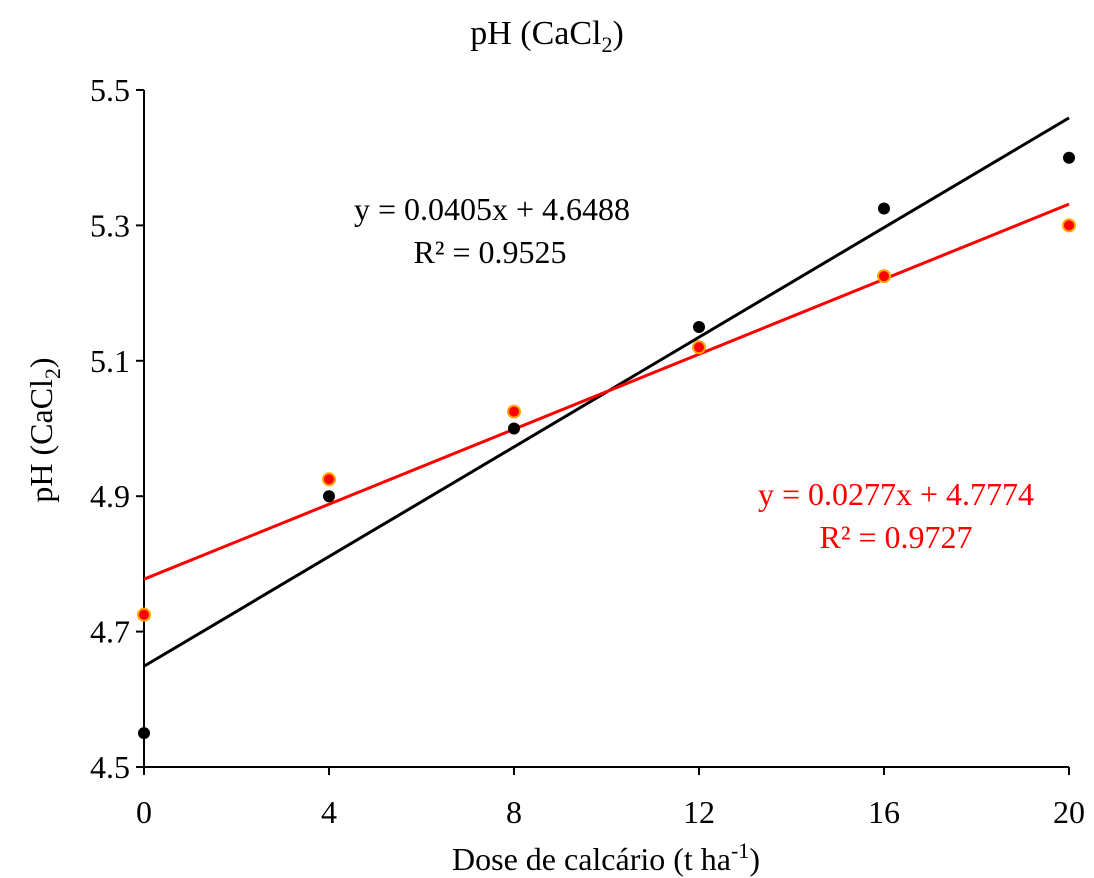 The height and width of the screenshot is (878, 1094). Describe the element at coordinates (606, 857) in the screenshot. I see `x-axis-title: Dose de calcário (t ha-1)` at that location.